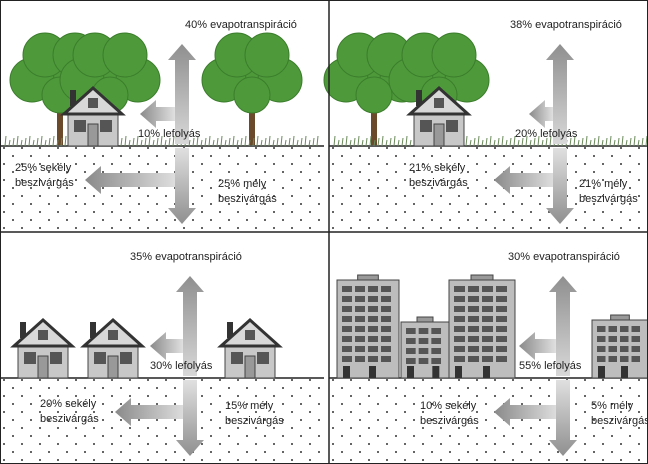 This screenshot has height=464, width=648. What do you see at coordinates (162, 421) in the screenshot?
I see `ground` at bounding box center [162, 421].